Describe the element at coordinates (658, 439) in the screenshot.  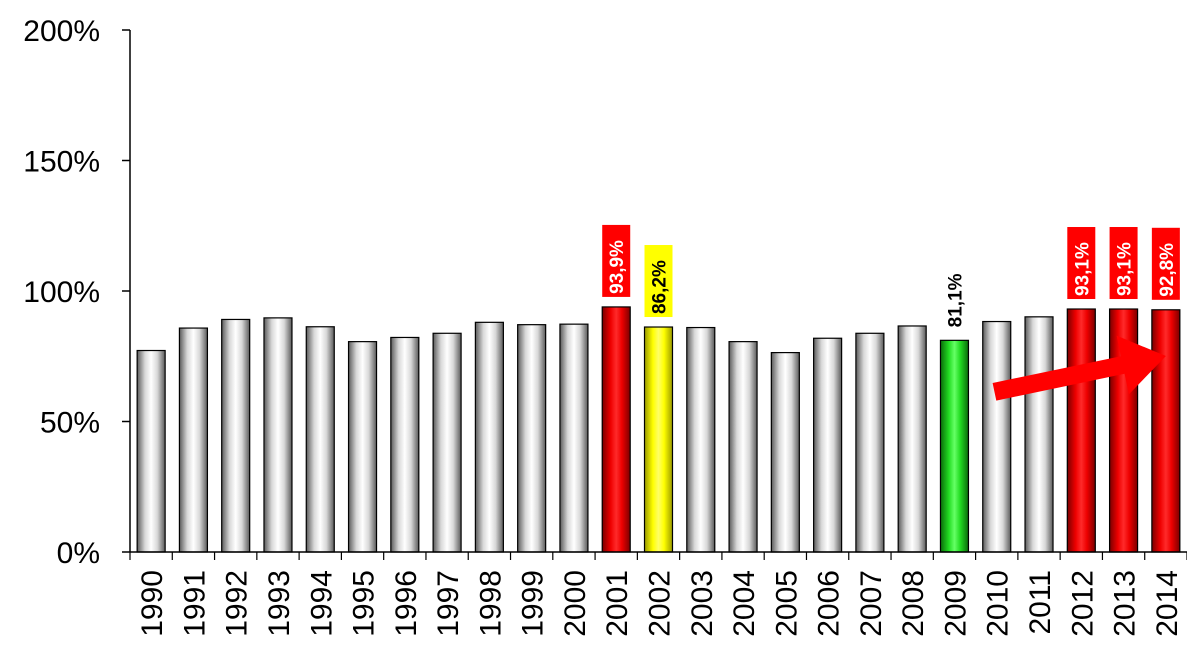
I see `bar-2002` at that location.